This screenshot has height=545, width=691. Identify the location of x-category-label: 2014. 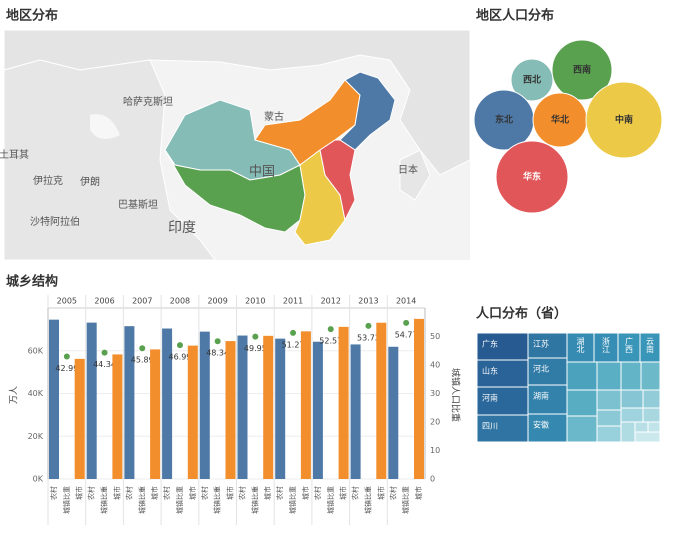
(406, 301).